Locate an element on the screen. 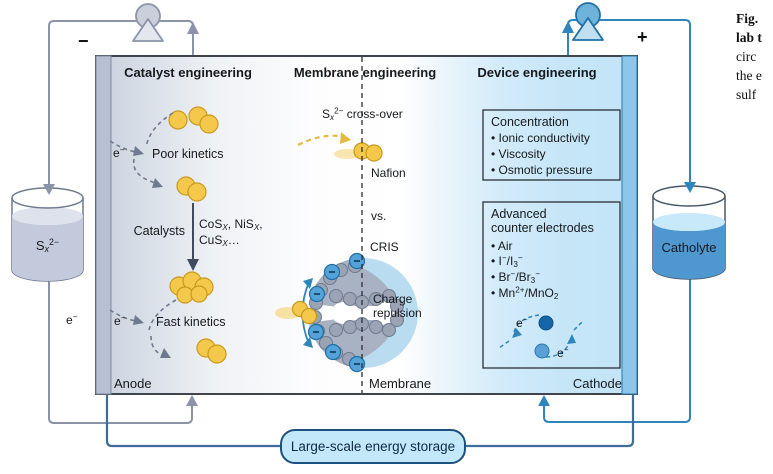  concentration-bullet-2: • Viscosity is located at coordinates (518, 154).